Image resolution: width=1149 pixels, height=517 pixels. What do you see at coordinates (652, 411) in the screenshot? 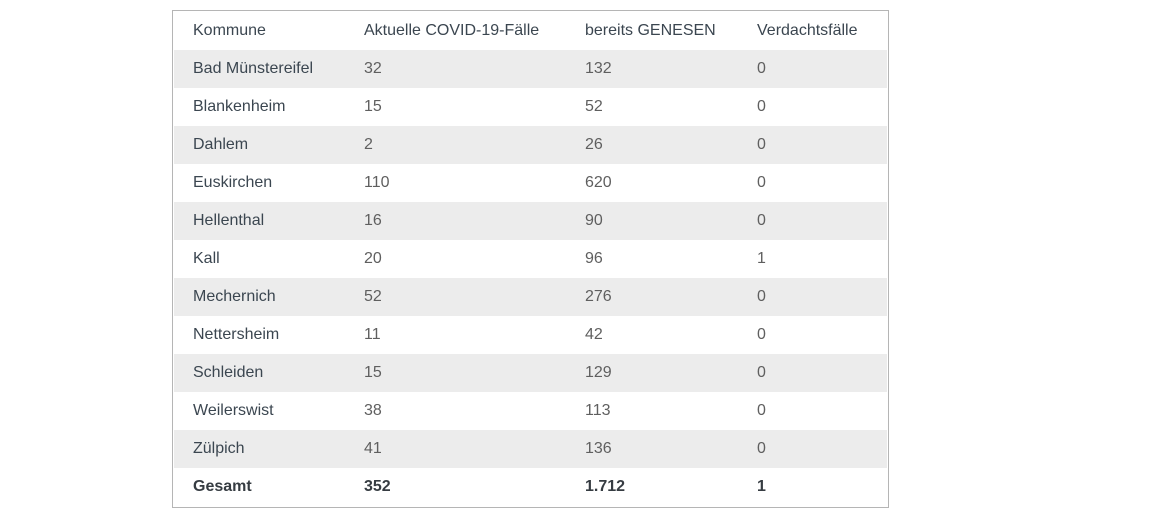
I see `genesen-cell: 113` at bounding box center [652, 411].